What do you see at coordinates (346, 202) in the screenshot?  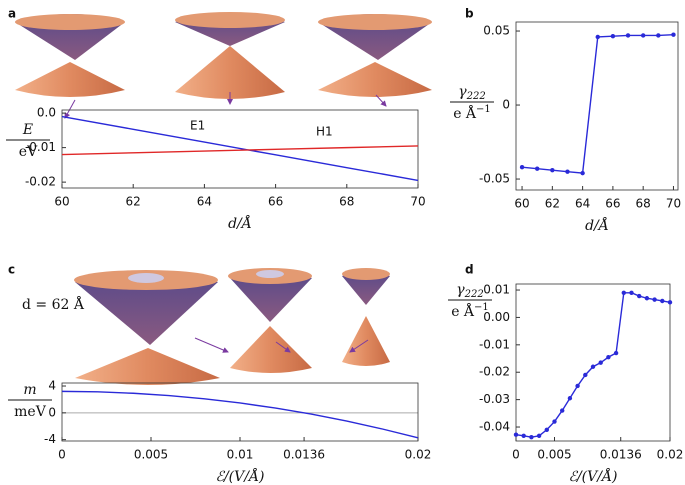 I see `x-tick-label: 68` at bounding box center [346, 202].